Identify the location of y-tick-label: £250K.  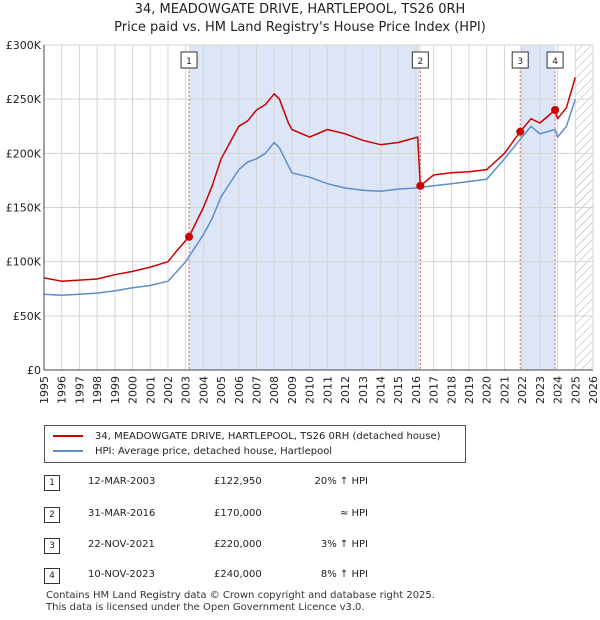
(24, 99).